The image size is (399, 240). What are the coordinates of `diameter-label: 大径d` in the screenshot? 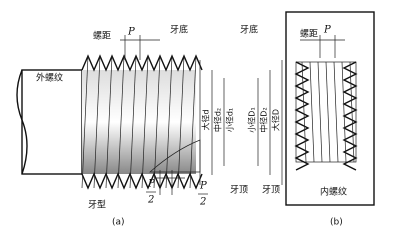 It's located at (206, 119).